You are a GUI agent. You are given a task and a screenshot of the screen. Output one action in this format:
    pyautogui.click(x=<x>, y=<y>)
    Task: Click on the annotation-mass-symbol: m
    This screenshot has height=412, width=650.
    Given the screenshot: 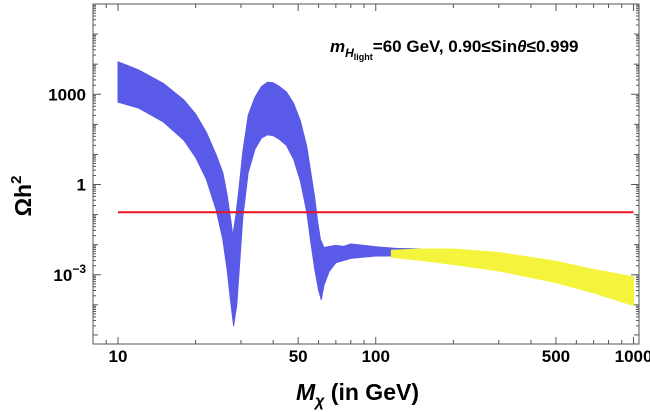 What is the action you would take?
    pyautogui.click(x=337, y=46)
    